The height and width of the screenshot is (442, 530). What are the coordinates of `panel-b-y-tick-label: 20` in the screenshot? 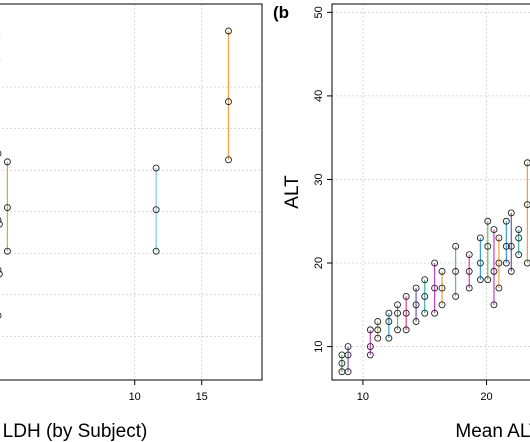 It's located at (319, 263).